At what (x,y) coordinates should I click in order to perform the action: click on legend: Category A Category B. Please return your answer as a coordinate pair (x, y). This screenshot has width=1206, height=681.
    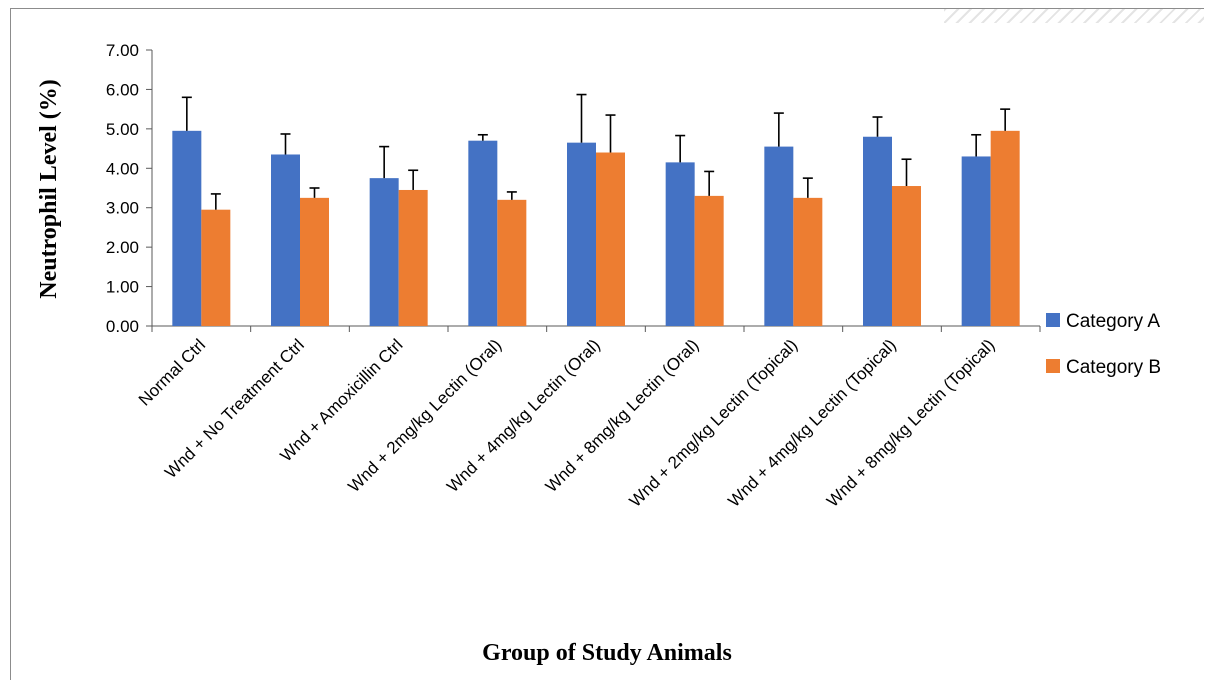
    Looking at the image, I should click on (1103, 344).